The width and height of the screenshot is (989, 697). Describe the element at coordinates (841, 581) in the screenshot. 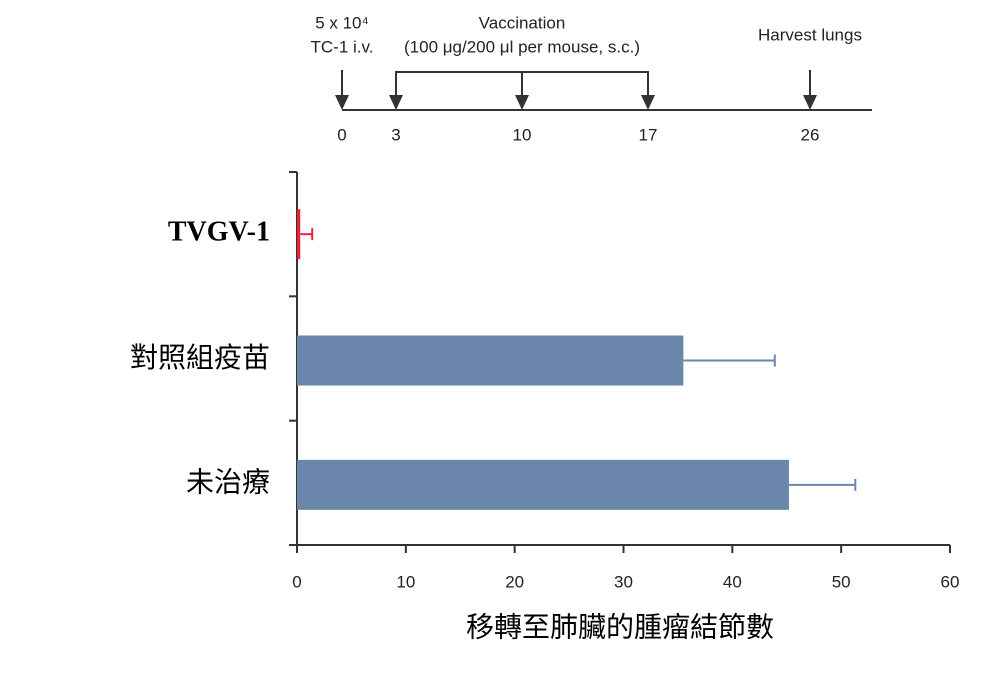

I see `x-tick-label: 50` at that location.